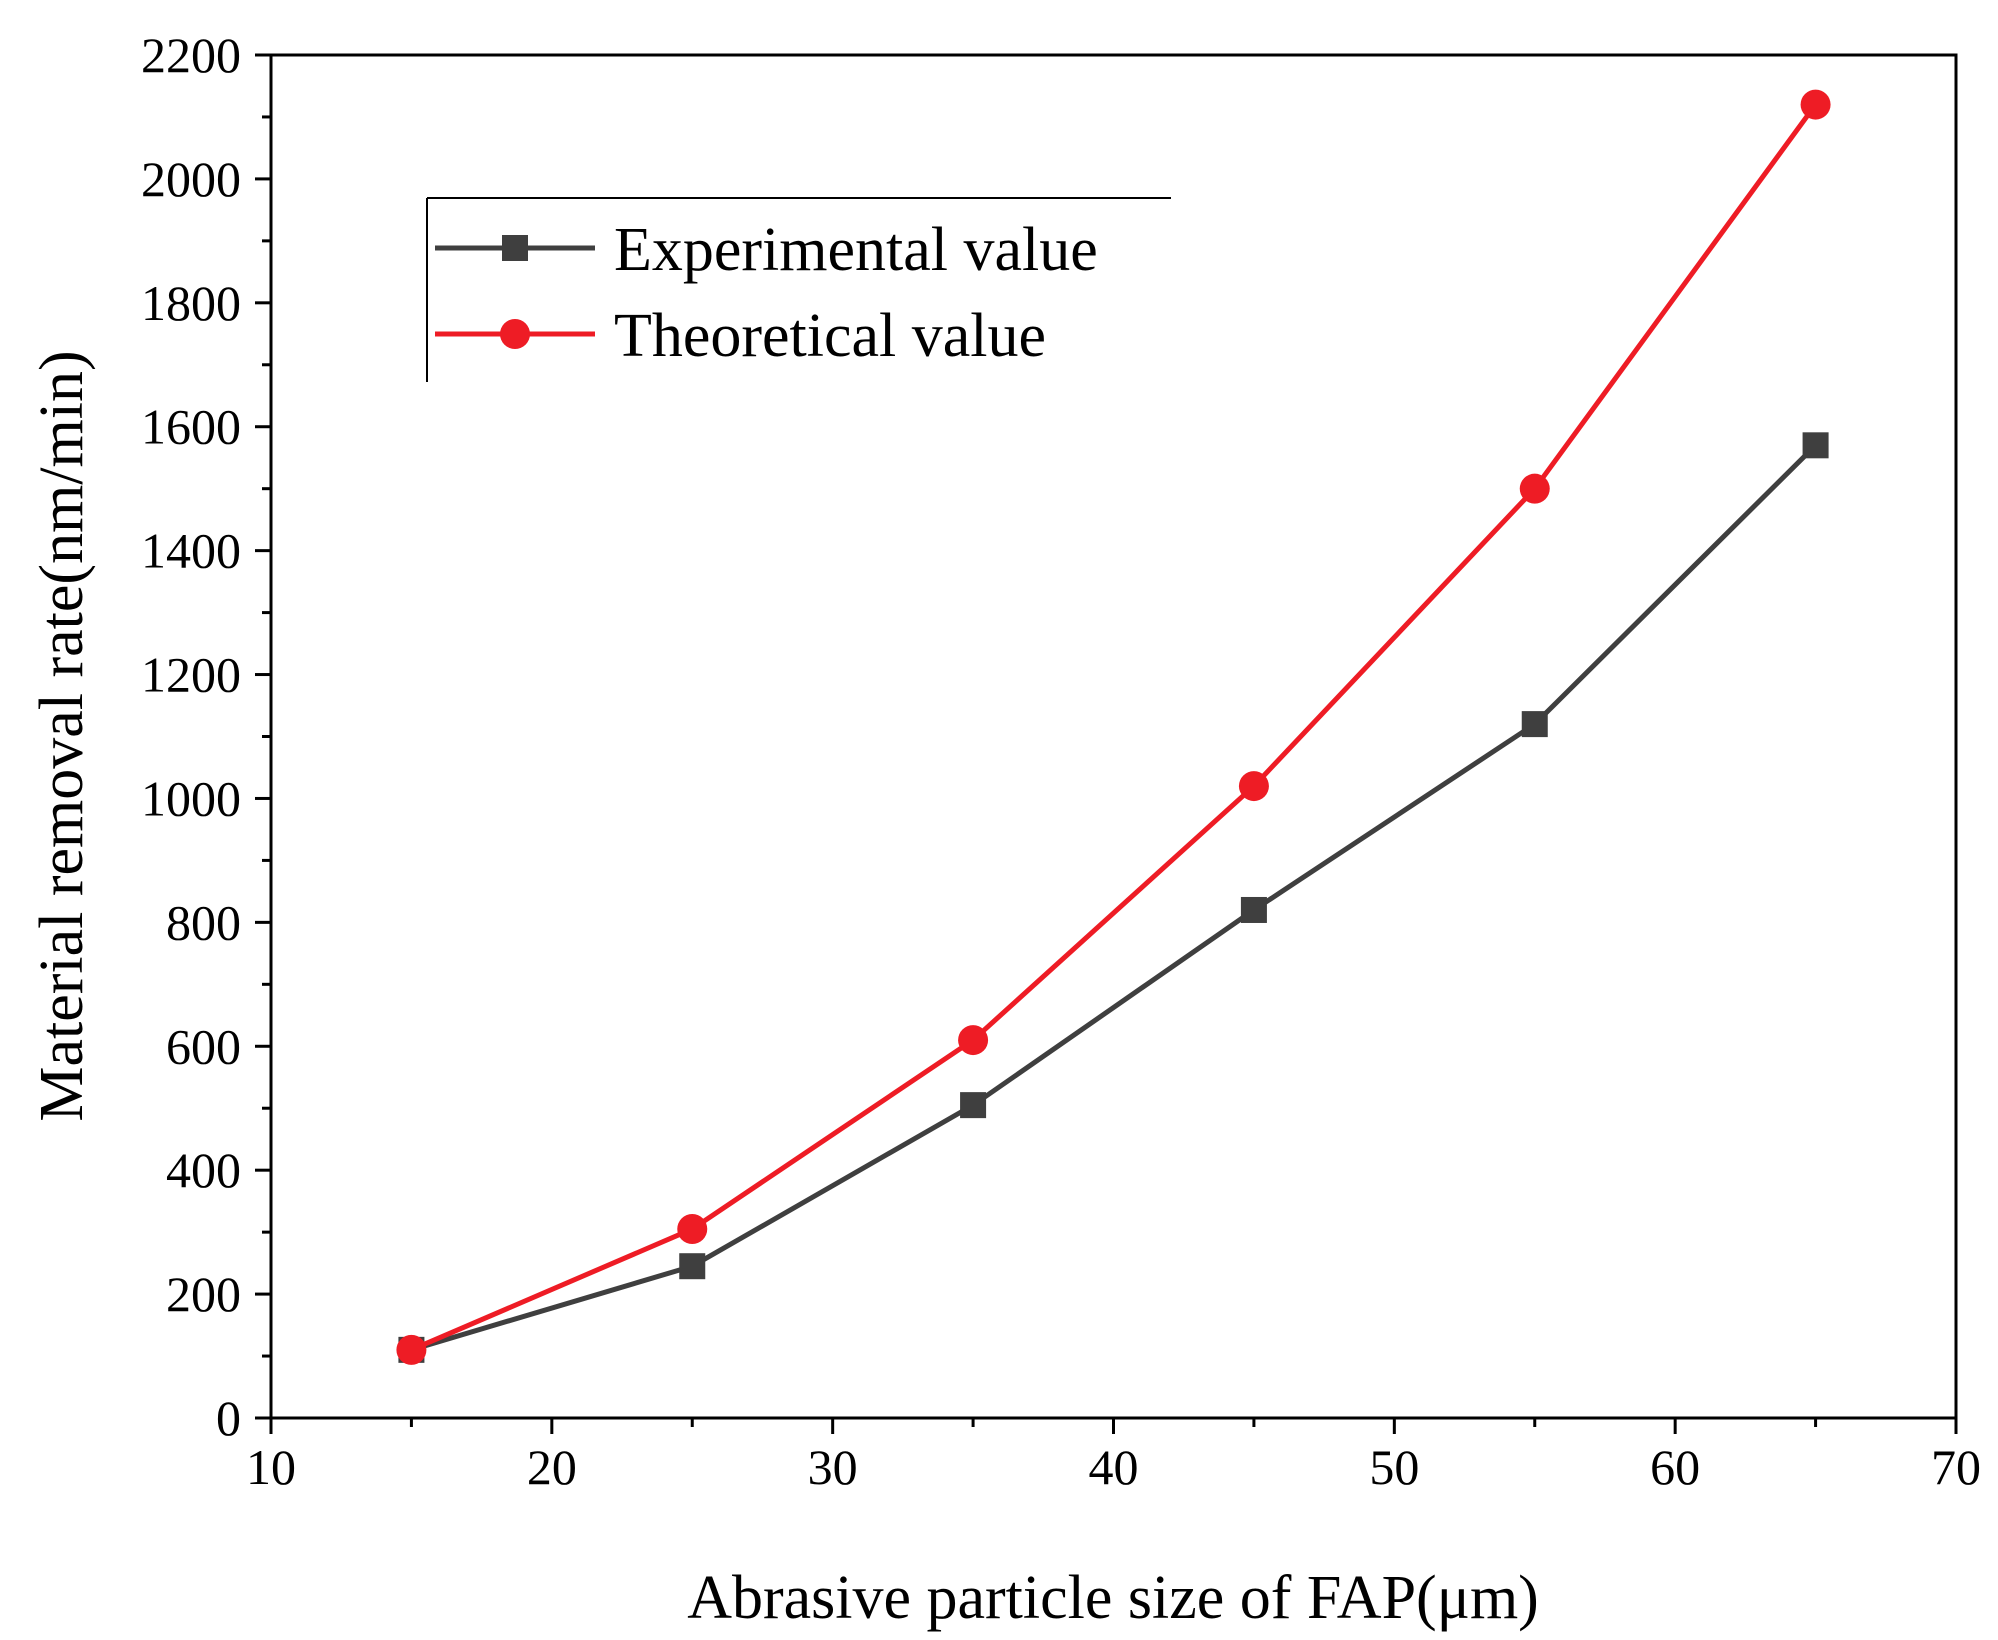 This screenshot has height=1640, width=1998. What do you see at coordinates (228, 1418) in the screenshot?
I see `y-tick-label: 0` at bounding box center [228, 1418].